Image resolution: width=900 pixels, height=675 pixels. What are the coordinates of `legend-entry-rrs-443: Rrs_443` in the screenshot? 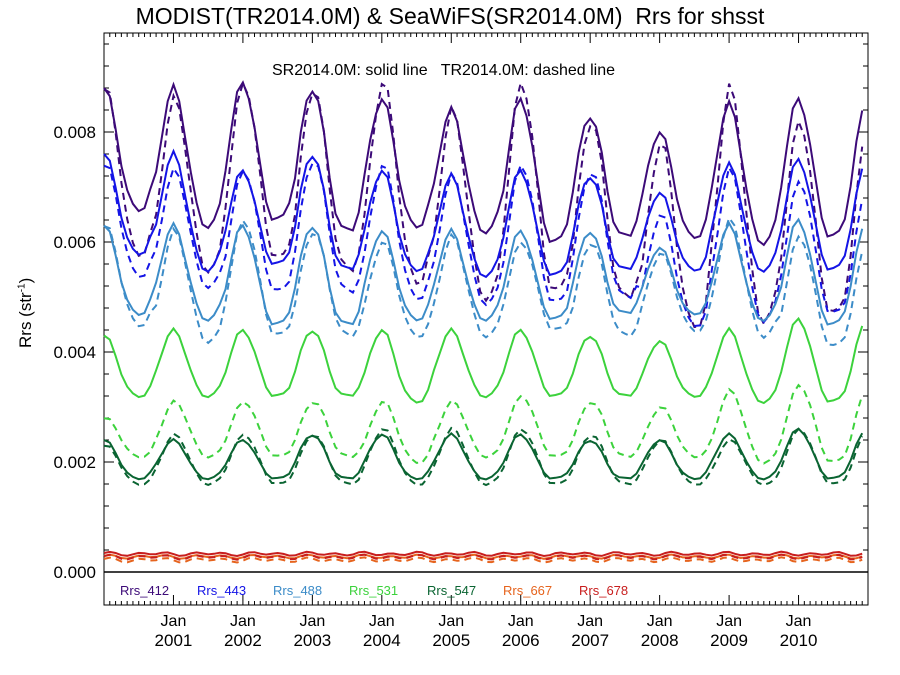 It's located at (222, 590).